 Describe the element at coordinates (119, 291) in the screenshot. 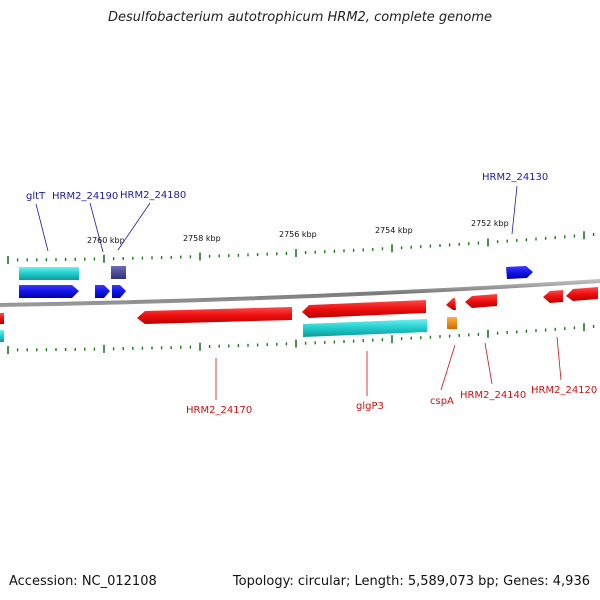

I see `HRM2_24180-gene` at that location.